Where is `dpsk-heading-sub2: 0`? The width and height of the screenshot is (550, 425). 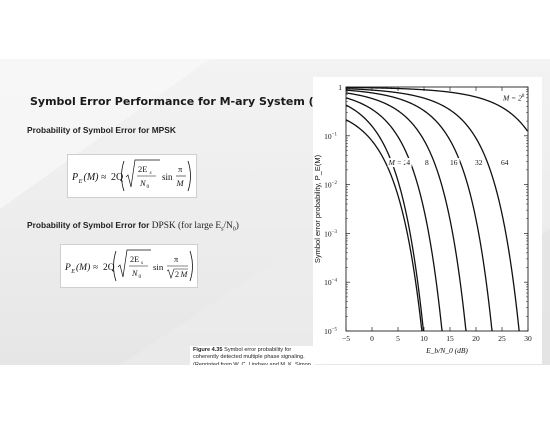 dpsk-heading-sub2: 0 is located at coordinates (234, 229).